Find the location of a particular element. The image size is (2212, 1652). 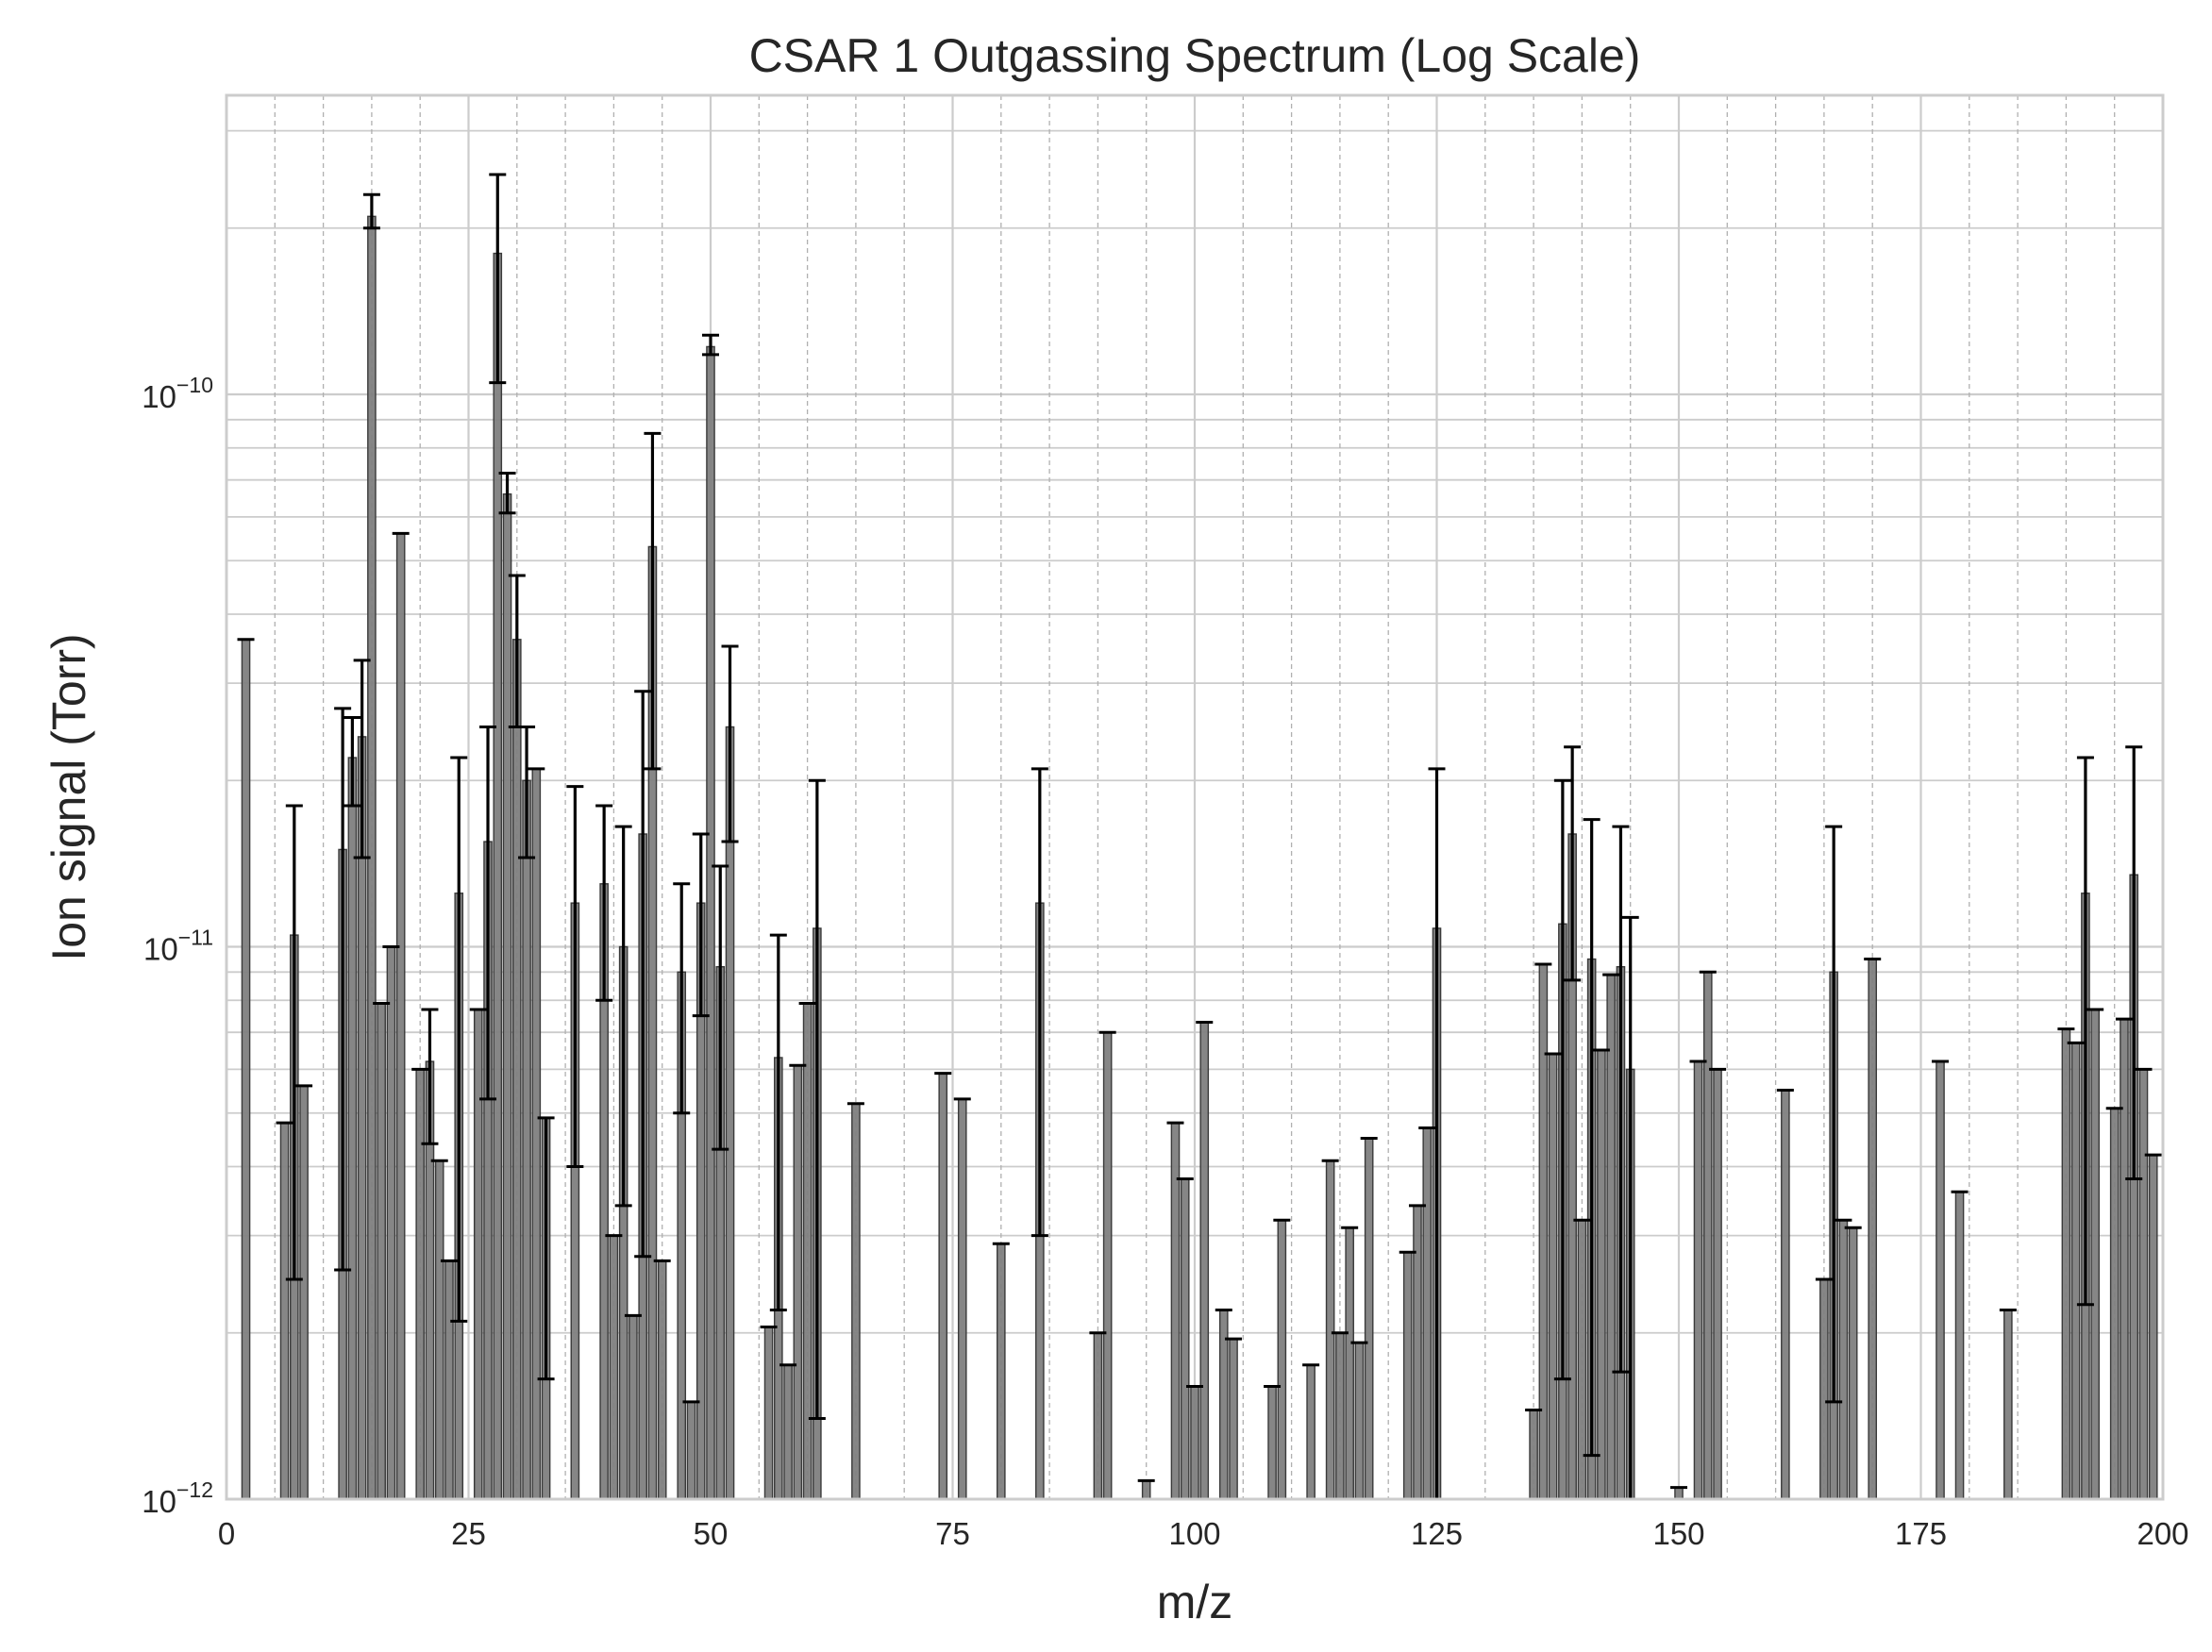

x-tick-label: 150 is located at coordinates (1678, 1533).